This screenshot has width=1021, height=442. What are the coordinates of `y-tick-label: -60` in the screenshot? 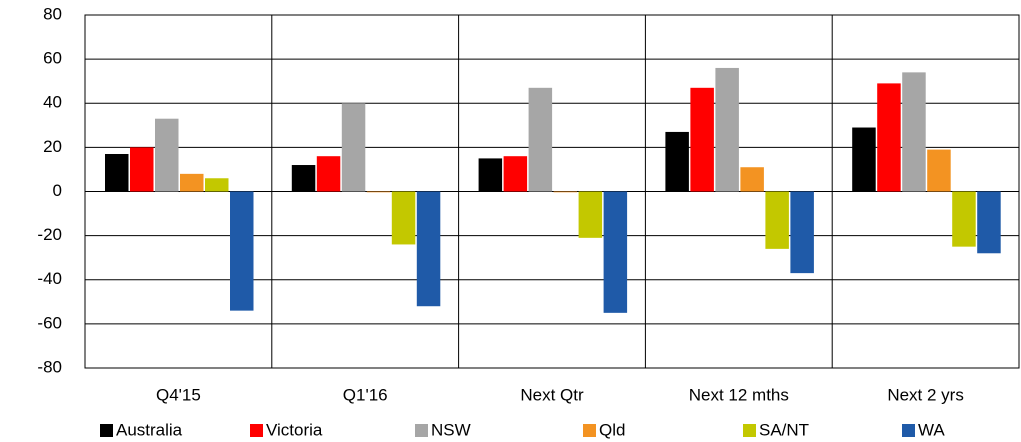 It's located at (49, 322).